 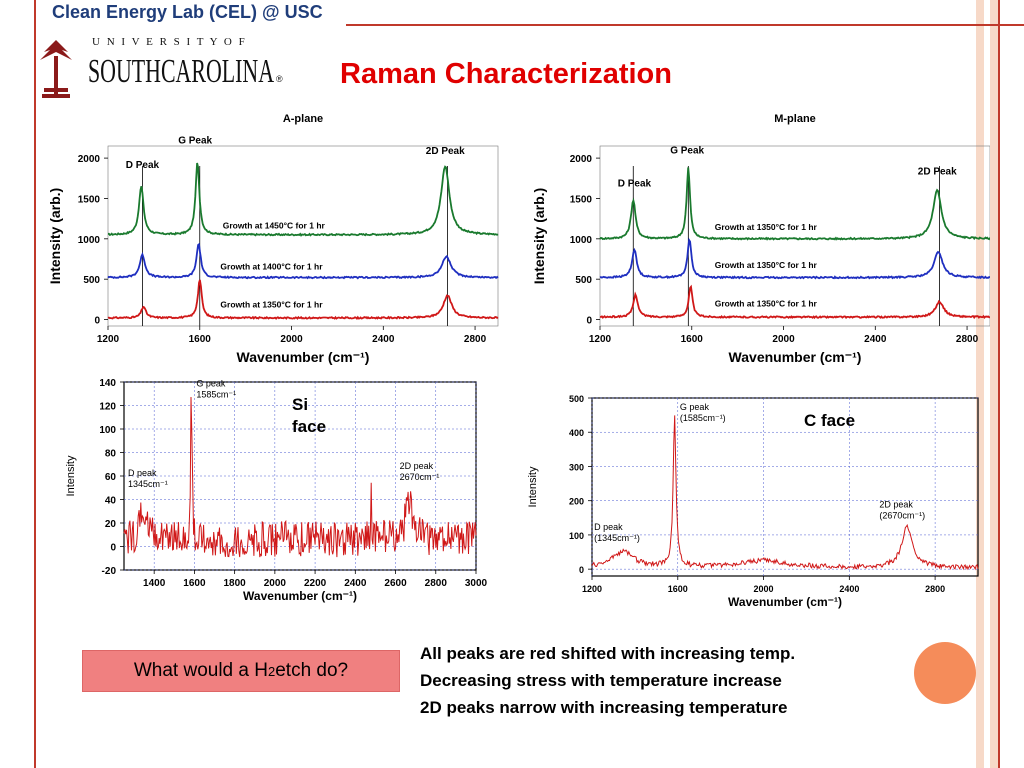 What do you see at coordinates (111, 454) in the screenshot?
I see `y-tick-label: 80` at bounding box center [111, 454].